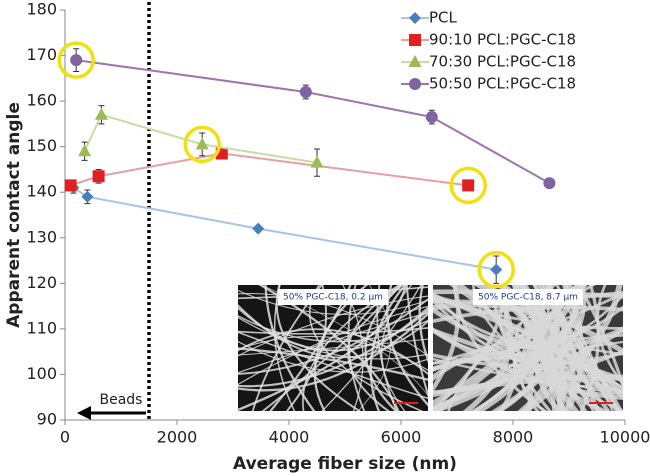  I want to click on x-tick-label: 4000, so click(289, 437).